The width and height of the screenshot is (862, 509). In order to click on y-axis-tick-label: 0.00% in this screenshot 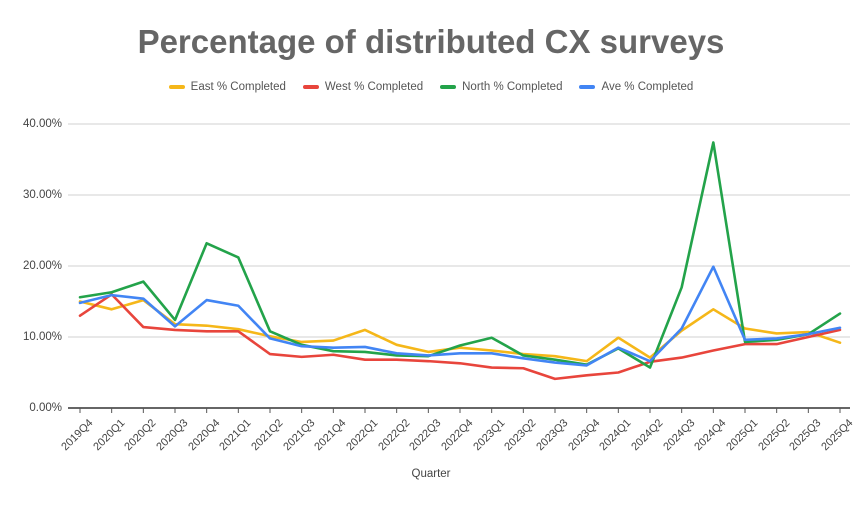, I will do `click(45, 408)`.